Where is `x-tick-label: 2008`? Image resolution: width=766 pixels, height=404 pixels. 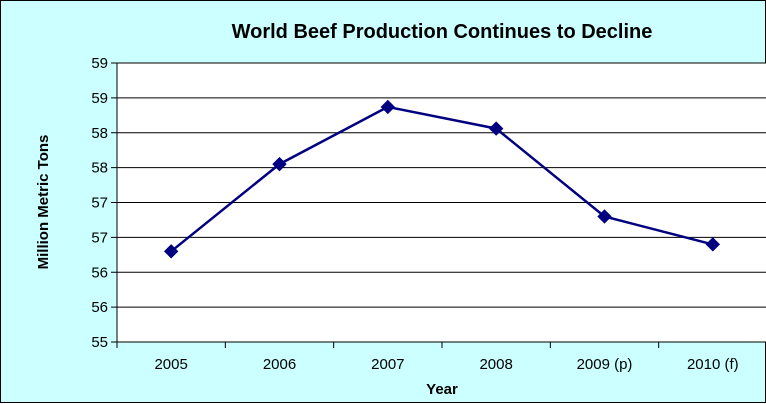 x-tick-label: 2008 is located at coordinates (495, 364).